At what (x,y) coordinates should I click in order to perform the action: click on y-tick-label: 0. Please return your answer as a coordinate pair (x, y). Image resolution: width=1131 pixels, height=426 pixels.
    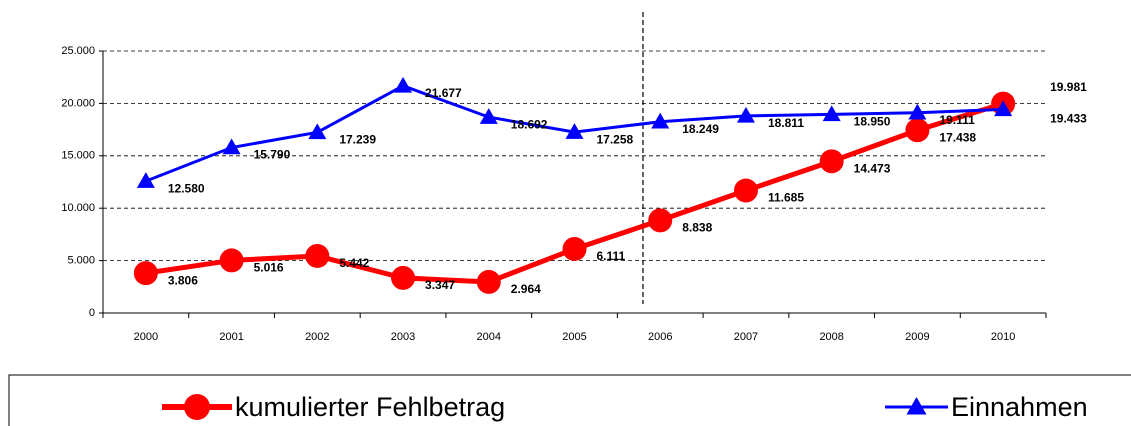
    Looking at the image, I should click on (92, 313).